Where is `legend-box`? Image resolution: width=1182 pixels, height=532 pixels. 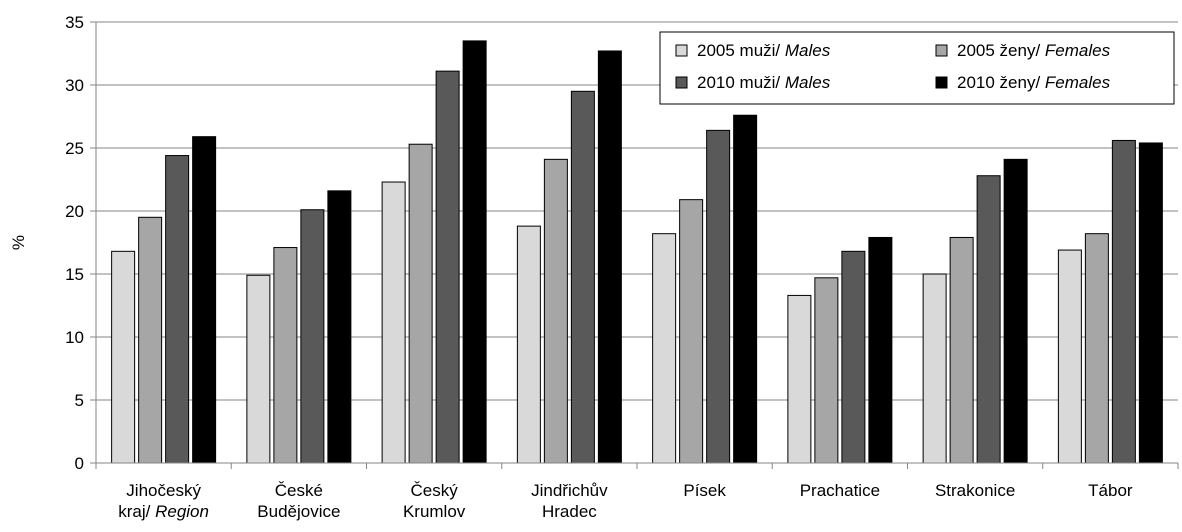
legend-box is located at coordinates (917, 68).